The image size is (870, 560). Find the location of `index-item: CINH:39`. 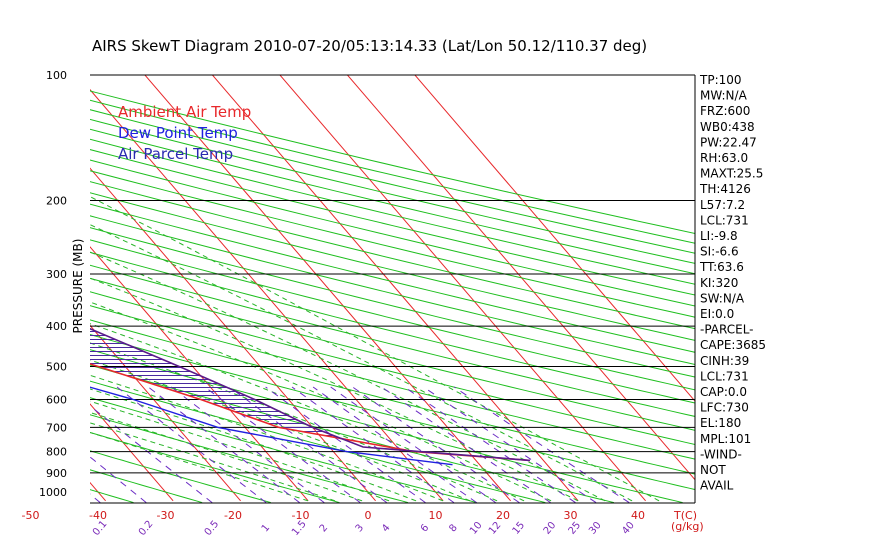

index-item: CINH:39 is located at coordinates (724, 361).